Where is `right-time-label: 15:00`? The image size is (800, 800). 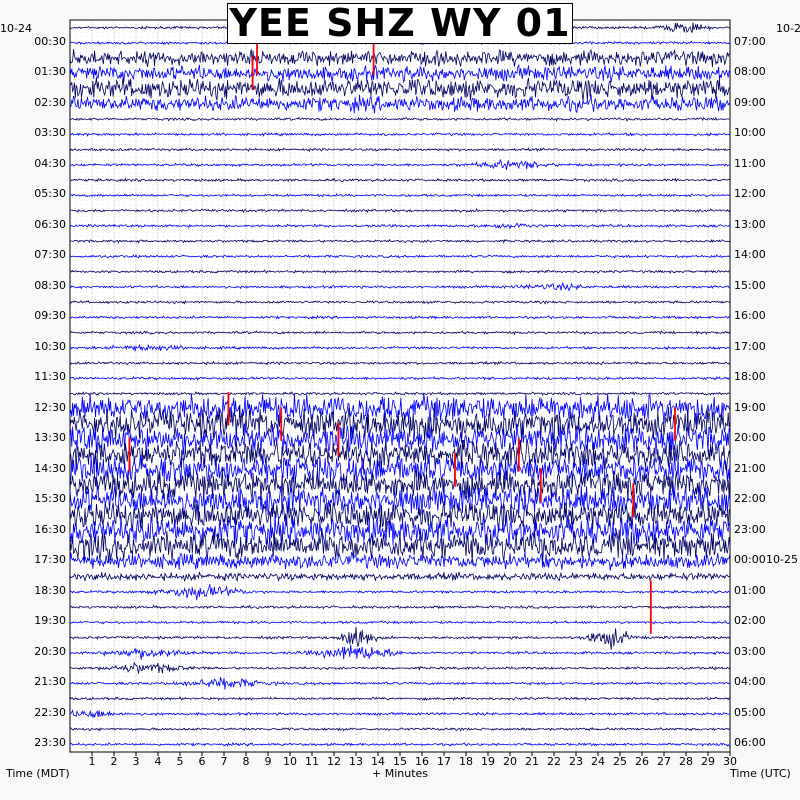
right-time-label: 15:00 is located at coordinates (750, 285).